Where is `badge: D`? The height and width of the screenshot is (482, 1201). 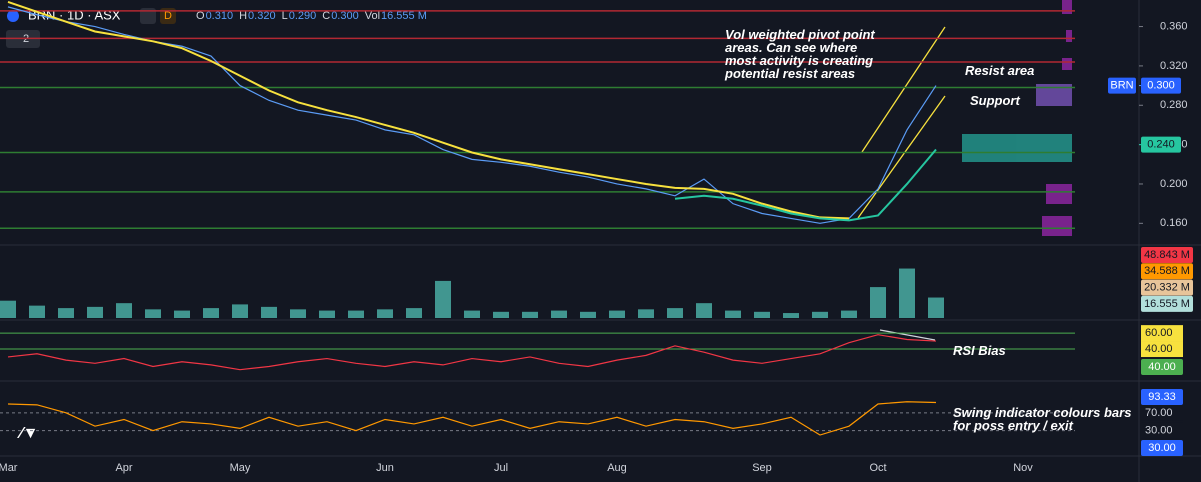
badge: D is located at coordinates (168, 16).